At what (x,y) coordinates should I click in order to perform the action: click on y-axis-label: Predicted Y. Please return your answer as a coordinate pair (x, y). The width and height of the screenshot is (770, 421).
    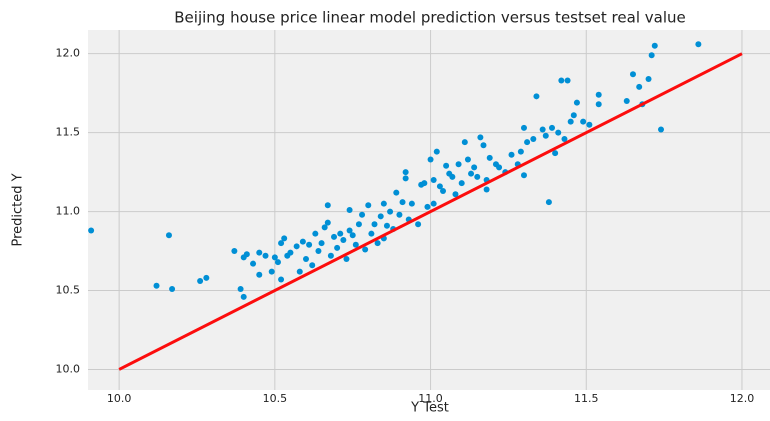
    Looking at the image, I should click on (18, 209).